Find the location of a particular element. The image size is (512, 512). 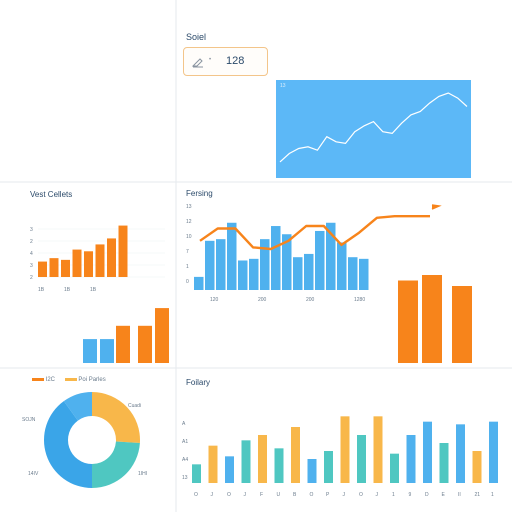

x-tick-label: 1280 is located at coordinates (359, 300).